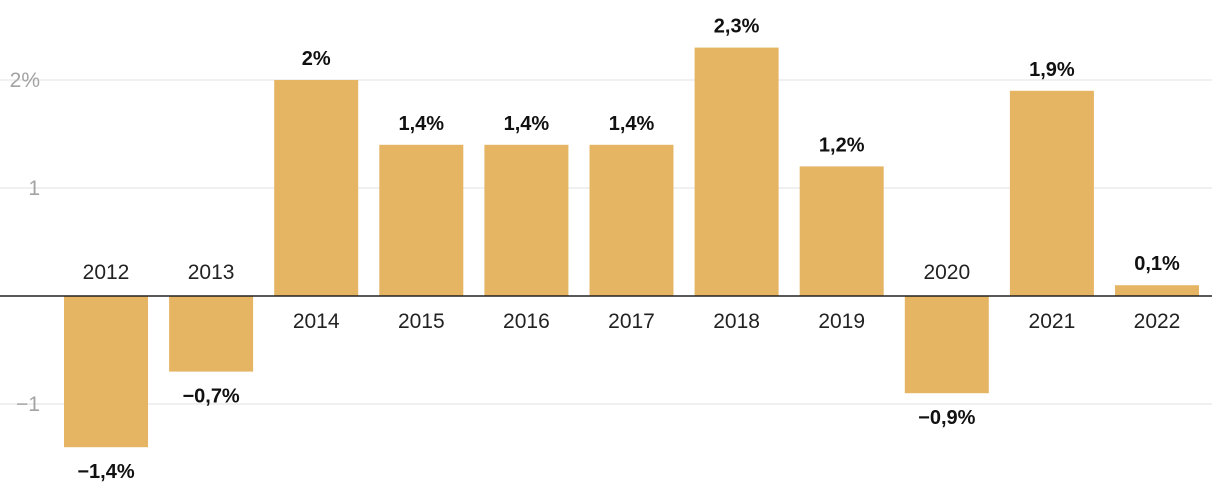 The width and height of the screenshot is (1220, 502). What do you see at coordinates (316, 188) in the screenshot?
I see `bar-2014` at bounding box center [316, 188].